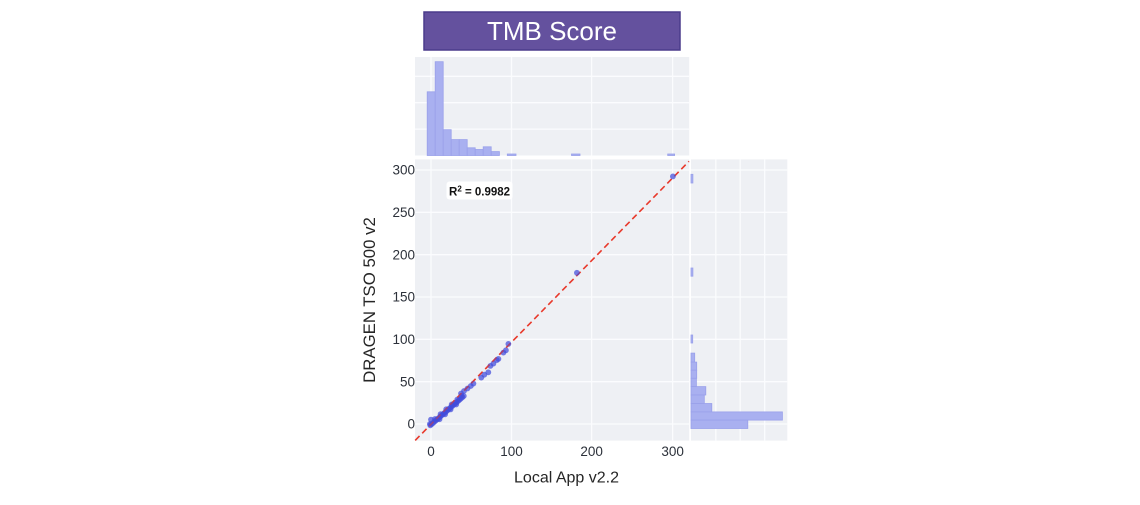  Describe the element at coordinates (552, 31) in the screenshot. I see `svg-text: TMB Score` at that location.